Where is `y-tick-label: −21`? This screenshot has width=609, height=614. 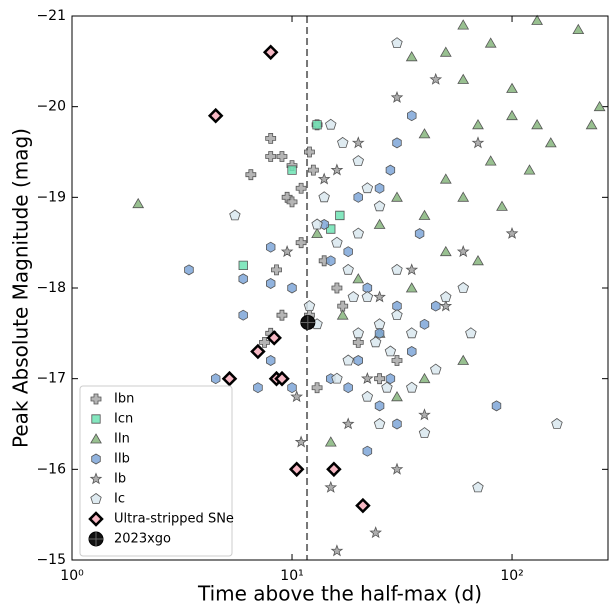
y-tick-label: −21 is located at coordinates (51, 16).